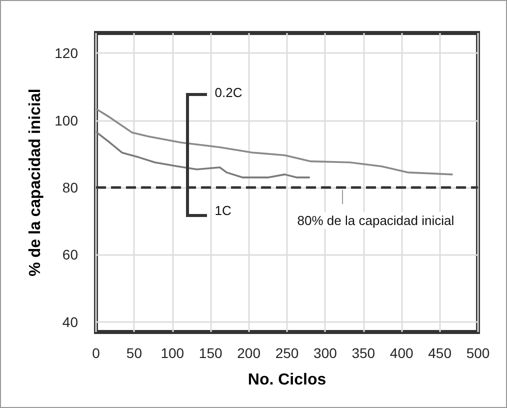 This screenshot has height=408, width=507. What do you see at coordinates (172, 353) in the screenshot?
I see `x-tick-label: 100` at bounding box center [172, 353].